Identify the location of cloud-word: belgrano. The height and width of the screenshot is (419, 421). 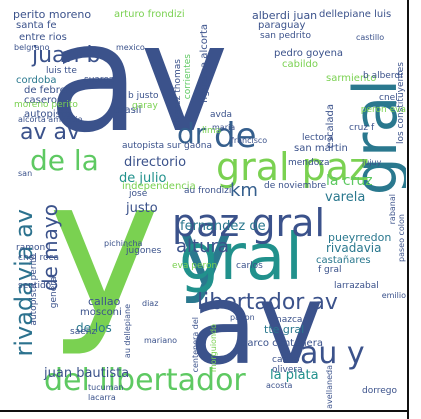
(32, 47).